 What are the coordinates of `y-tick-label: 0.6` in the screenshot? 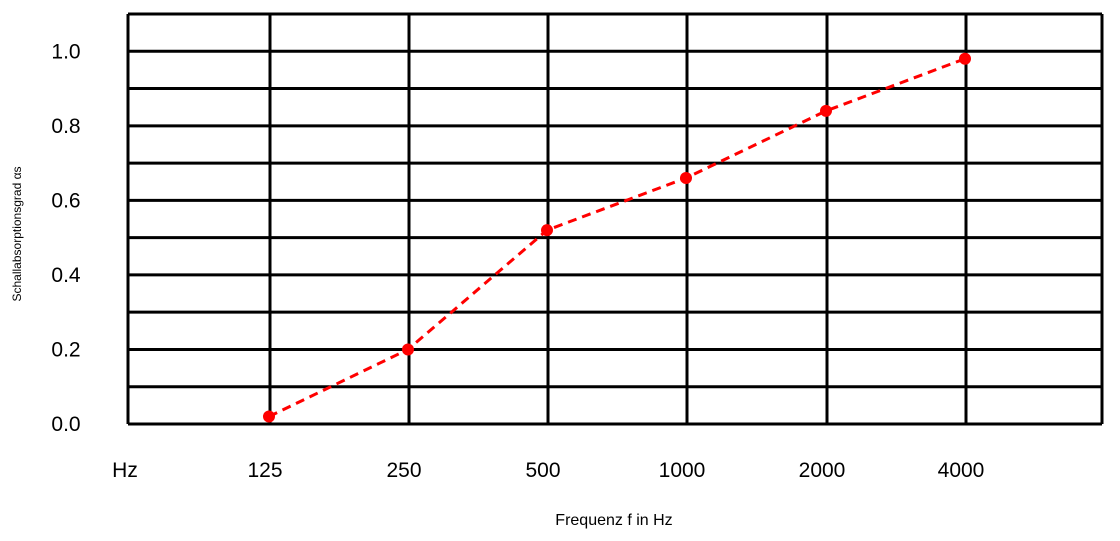 It's located at (65, 200).